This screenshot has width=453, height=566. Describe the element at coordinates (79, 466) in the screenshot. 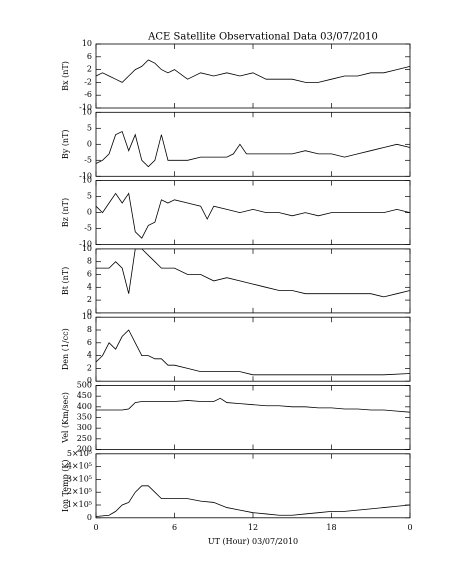

I see `y-tick-label: 4×10⁵` at that location.